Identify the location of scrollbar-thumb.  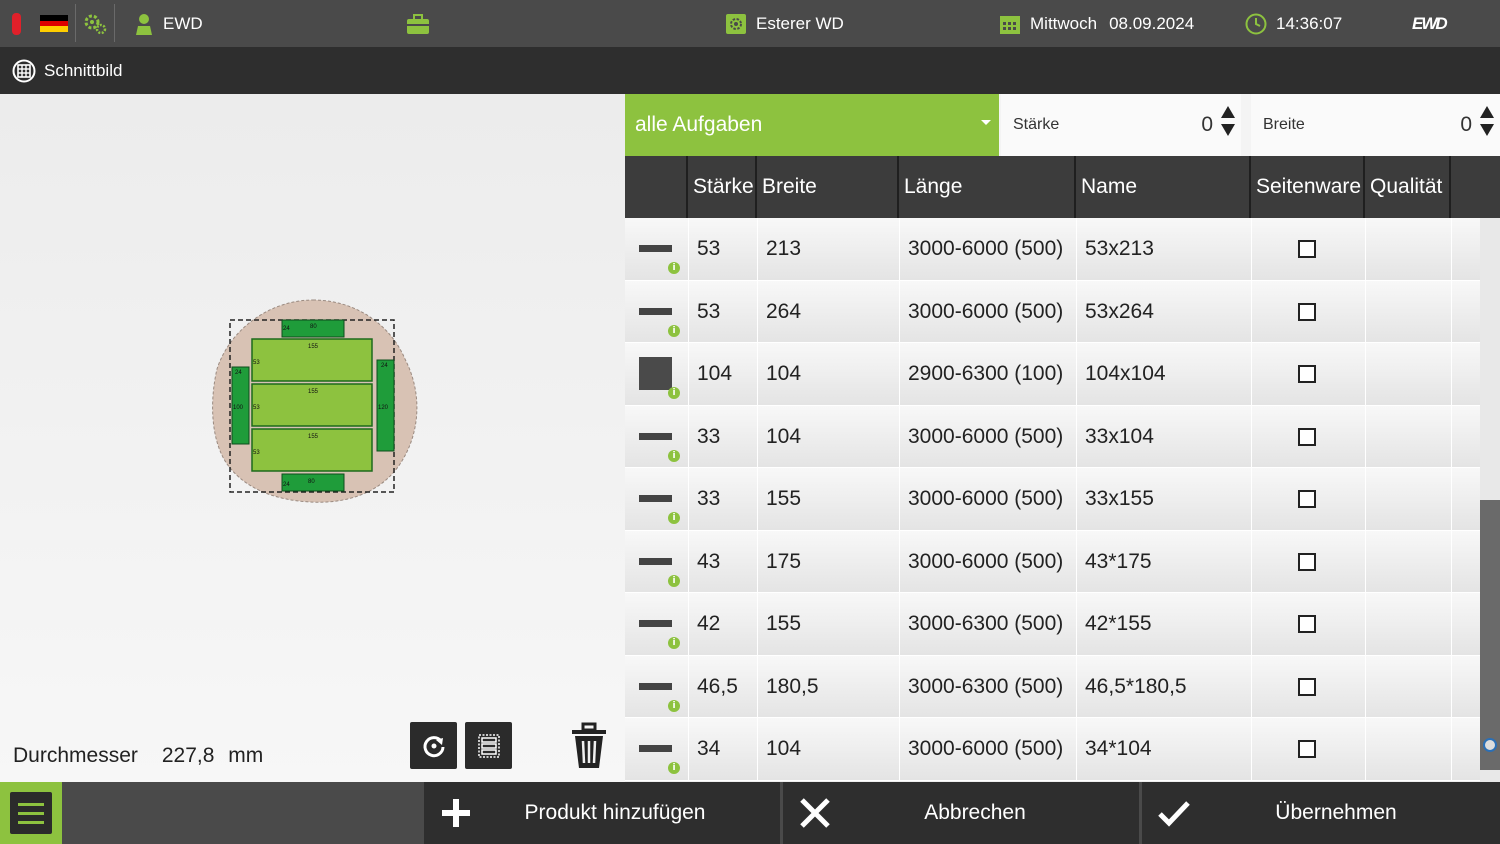
(1490, 635).